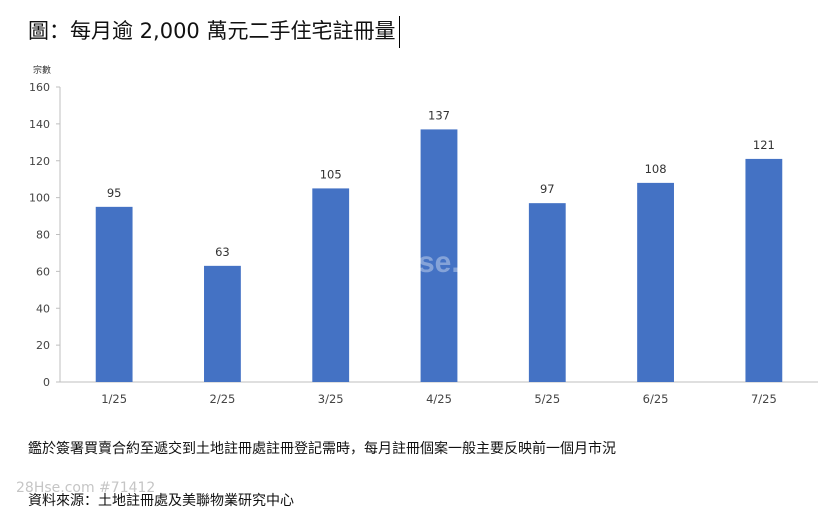 The height and width of the screenshot is (522, 836). Describe the element at coordinates (439, 115) in the screenshot. I see `data-label: 137` at that location.